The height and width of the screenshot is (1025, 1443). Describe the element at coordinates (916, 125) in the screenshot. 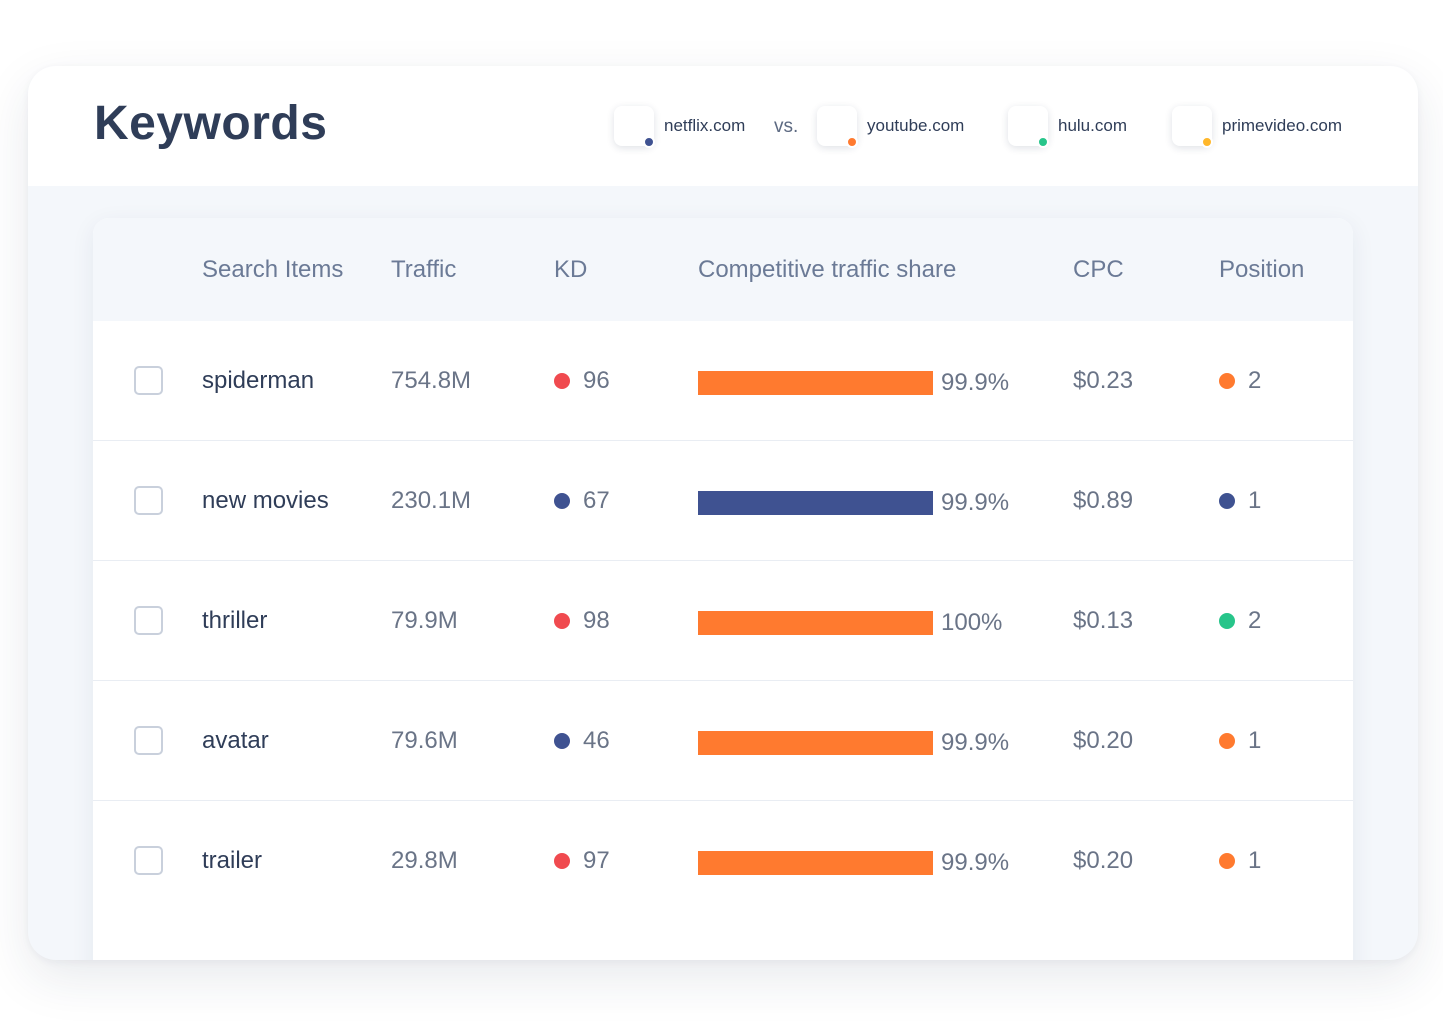

I see `domain-label: youtube.com` at that location.